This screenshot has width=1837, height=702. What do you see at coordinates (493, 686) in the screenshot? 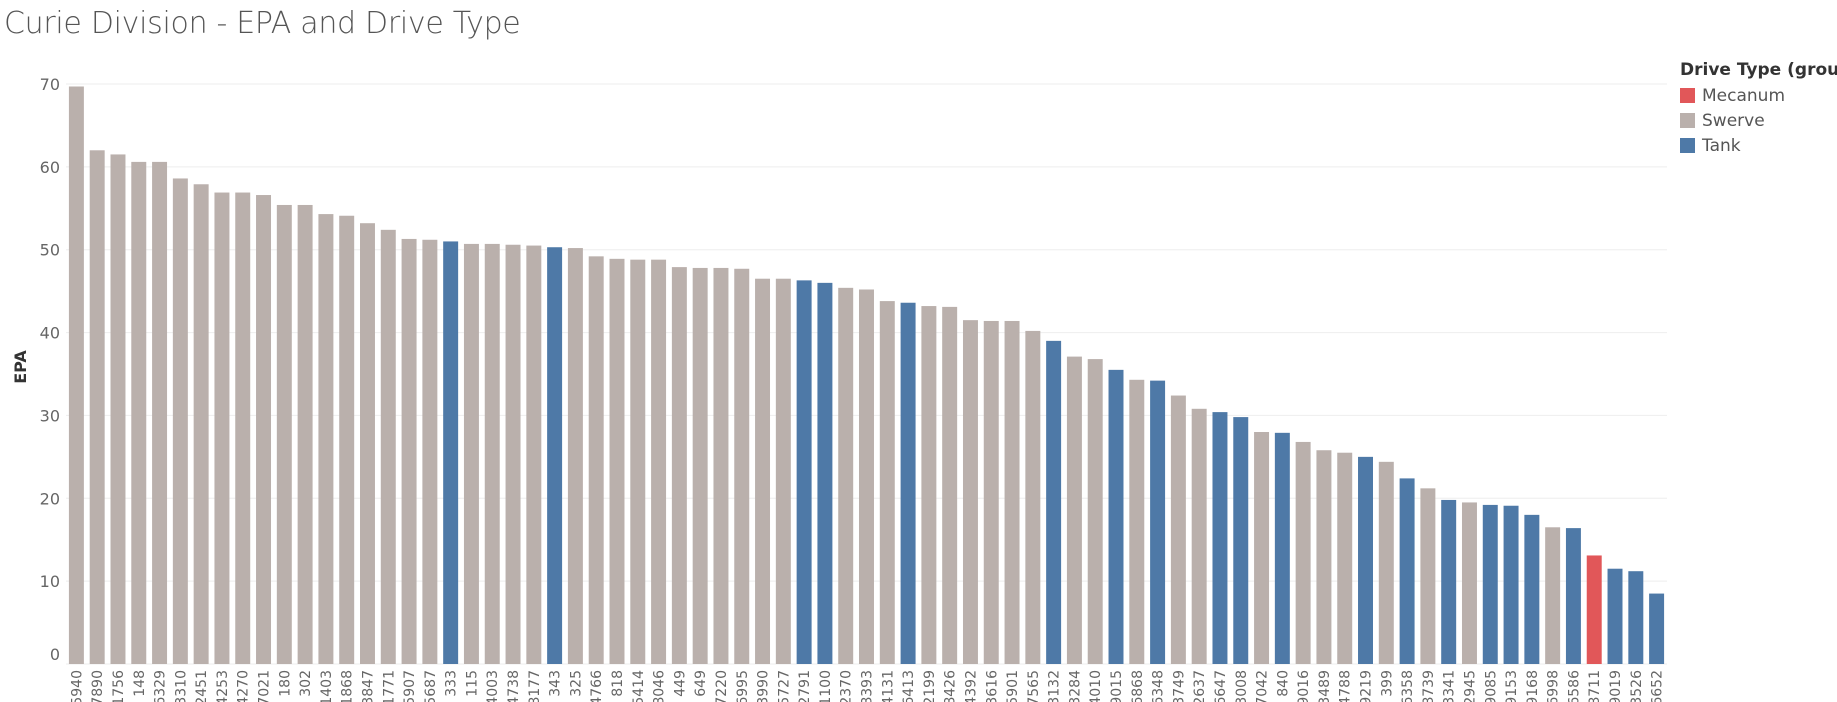
I see `x-tick-label: 4003` at bounding box center [493, 686].